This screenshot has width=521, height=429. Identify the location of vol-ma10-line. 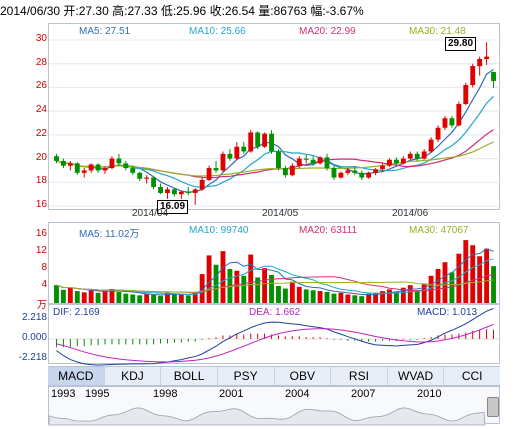
(275, 276).